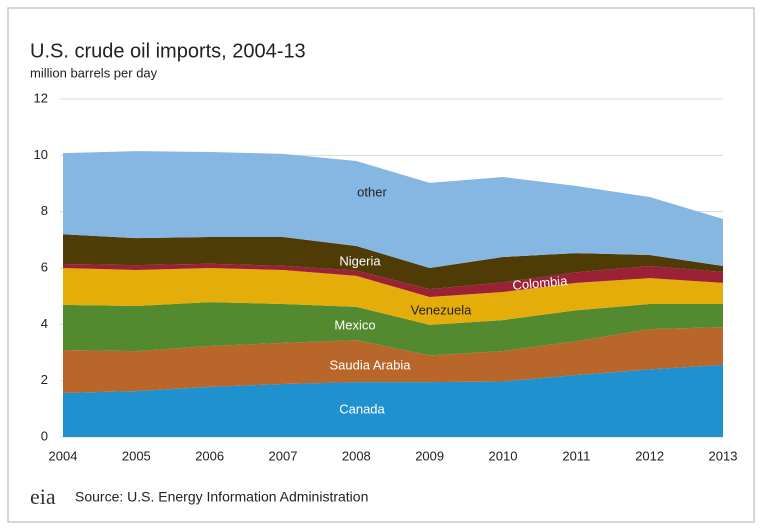  Describe the element at coordinates (63, 455) in the screenshot. I see `x-tick-label: 2004` at that location.